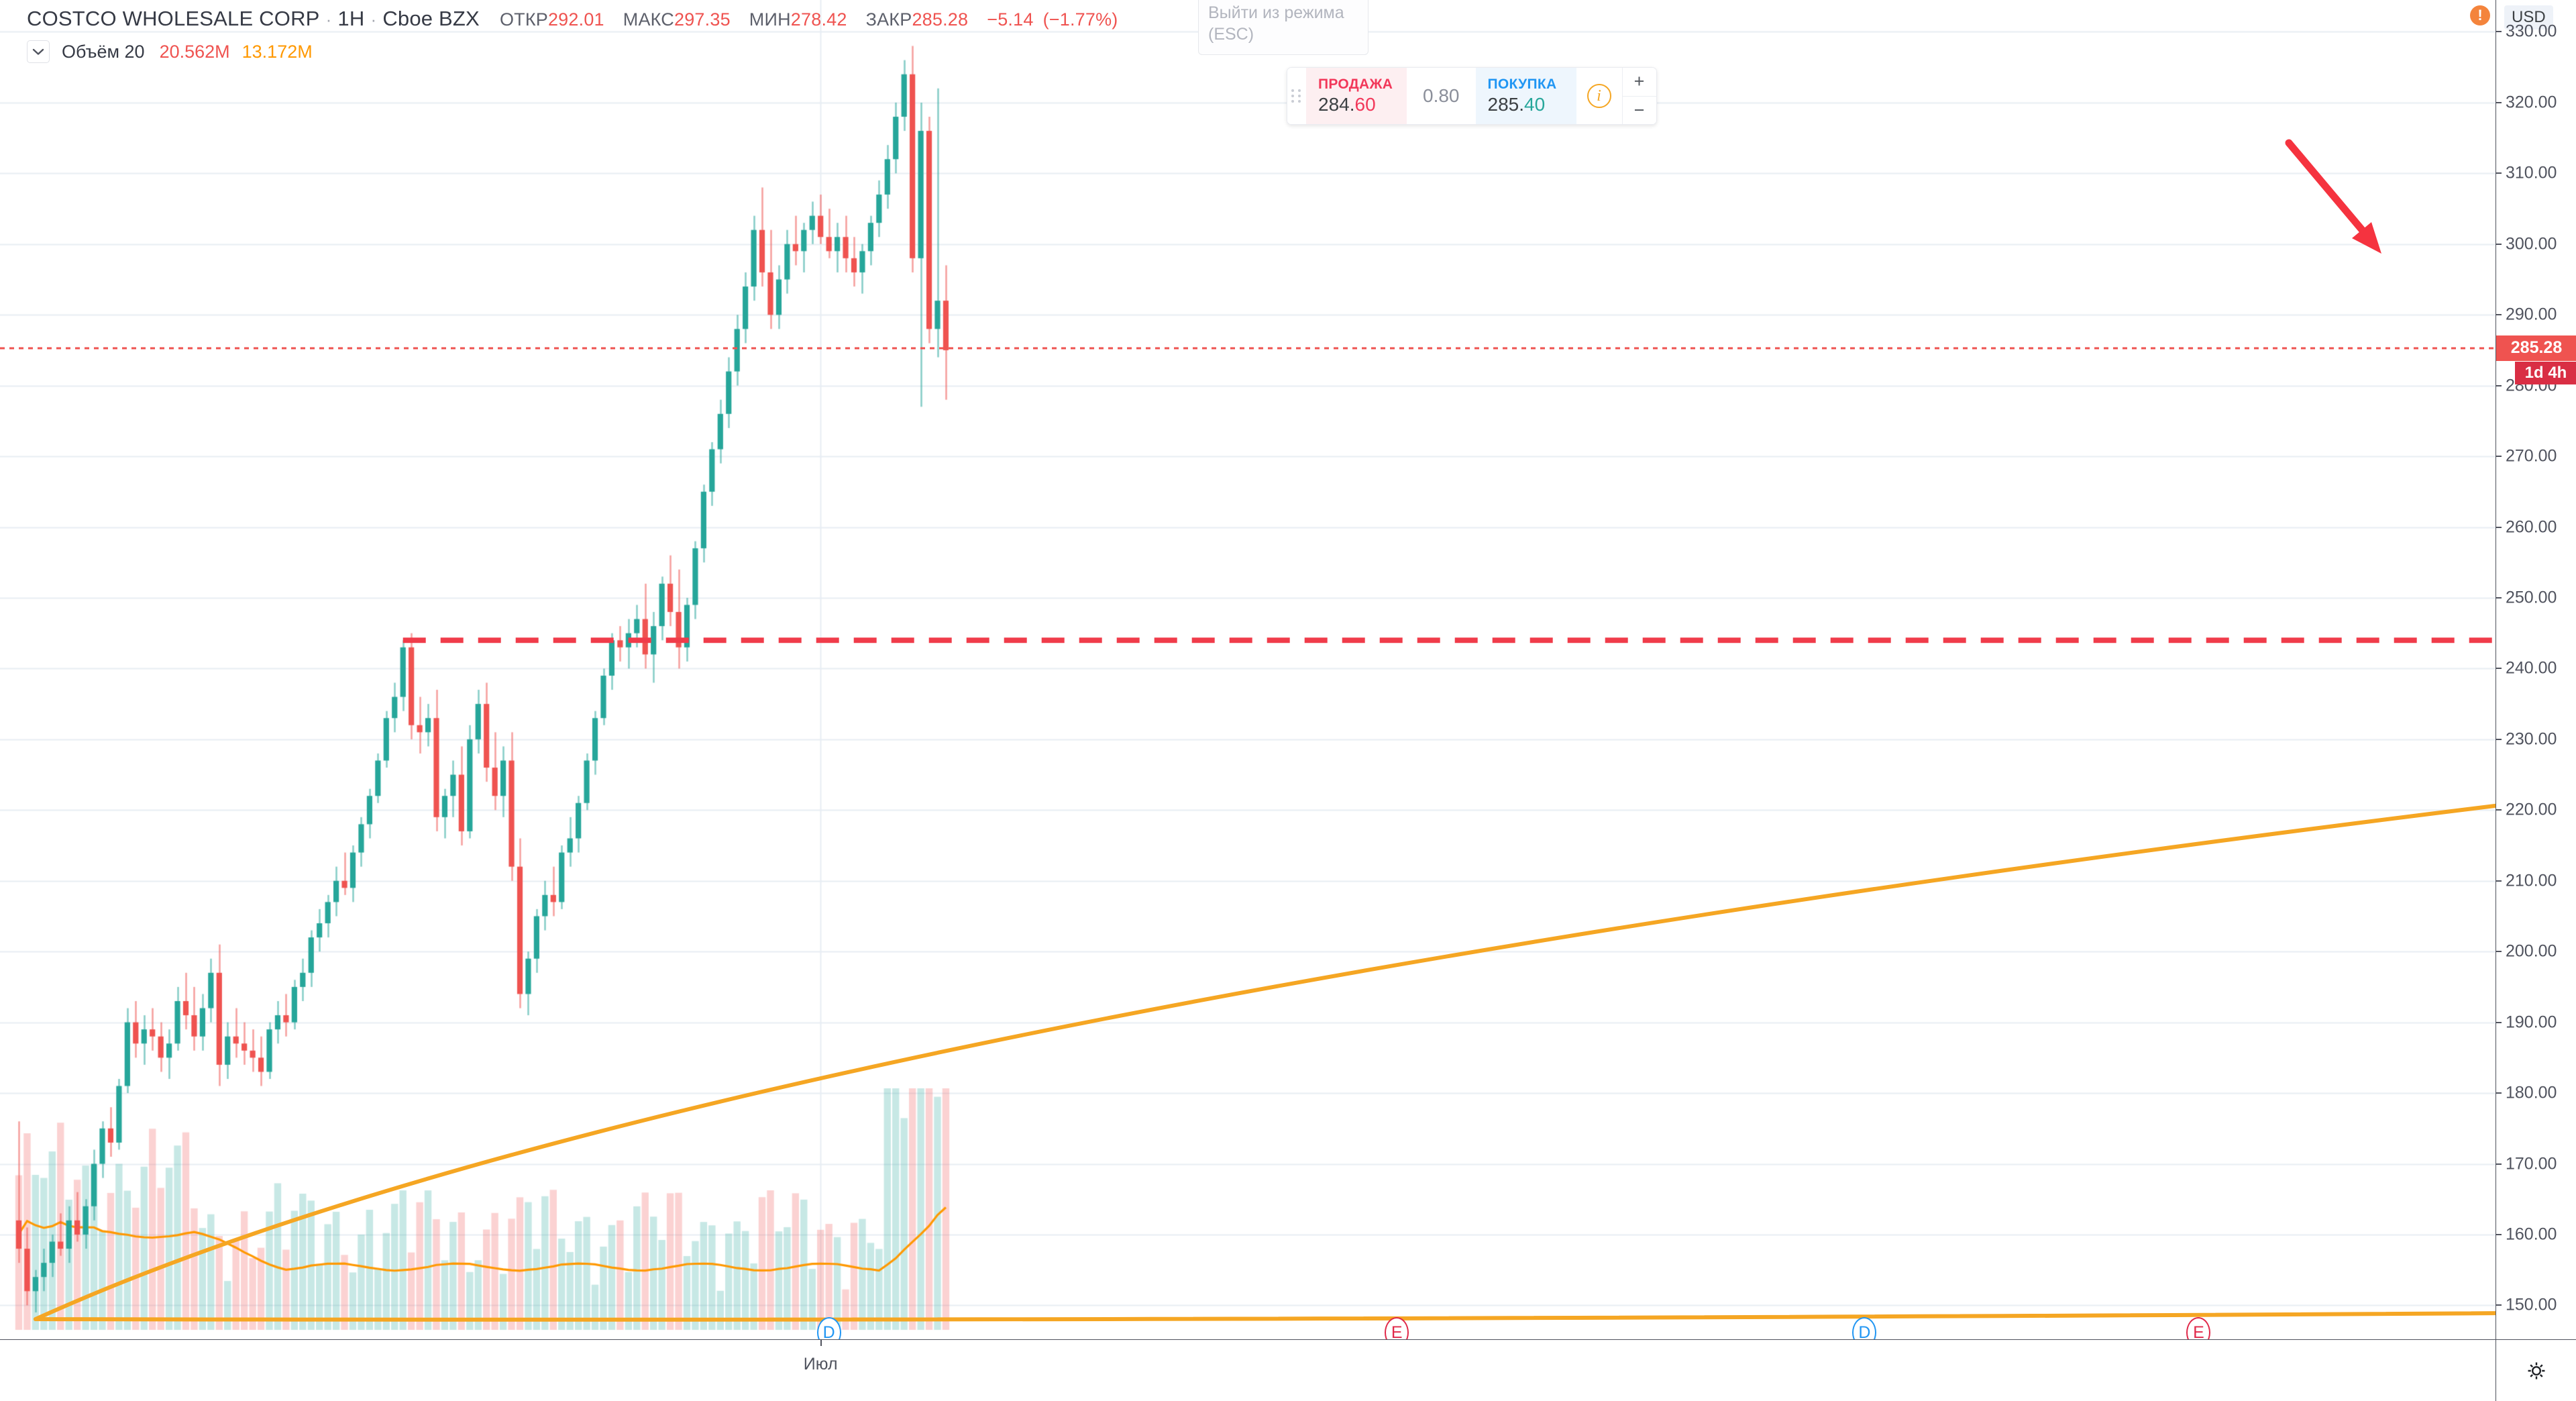  What do you see at coordinates (2531, 1163) in the screenshot?
I see `price-axis-tick-label: 170.00` at bounding box center [2531, 1163].